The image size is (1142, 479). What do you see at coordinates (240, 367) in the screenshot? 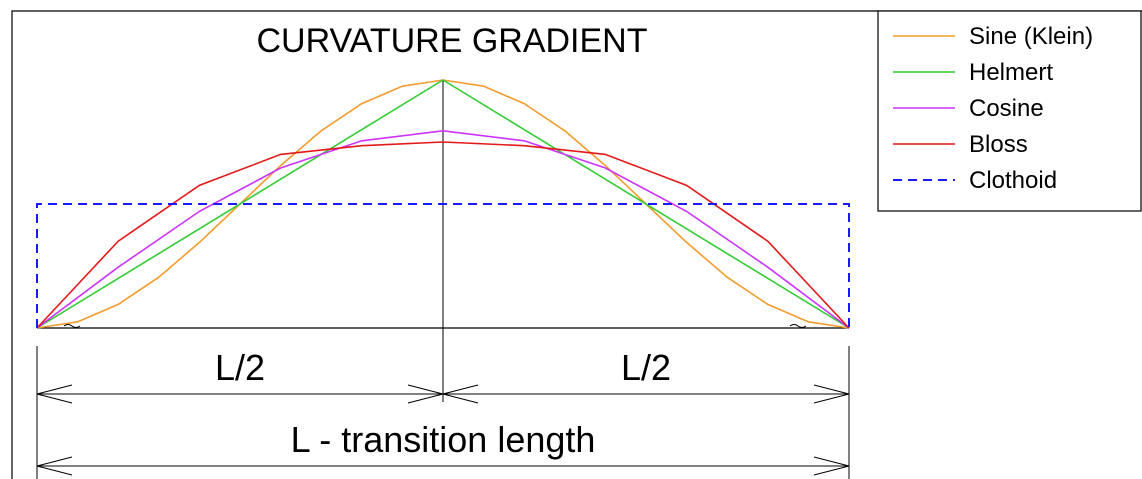
I see `dimension-label-left-half: L/2` at bounding box center [240, 367].